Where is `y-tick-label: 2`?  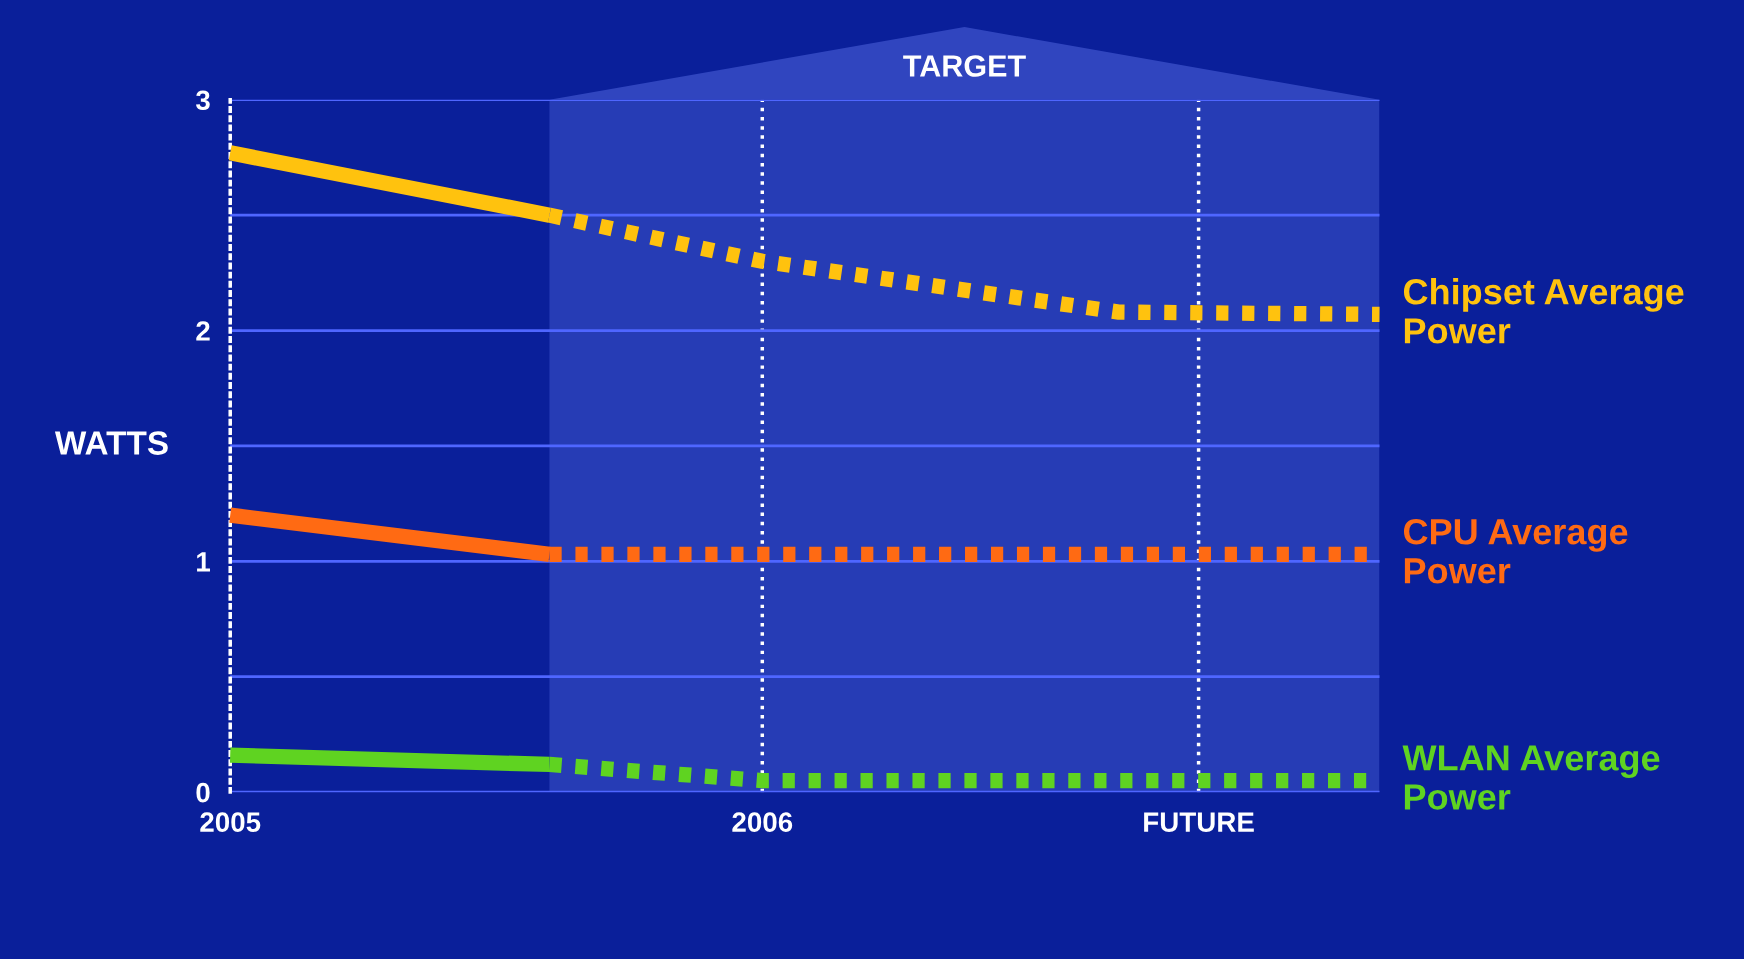 y-tick-label: 2 is located at coordinates (203, 331).